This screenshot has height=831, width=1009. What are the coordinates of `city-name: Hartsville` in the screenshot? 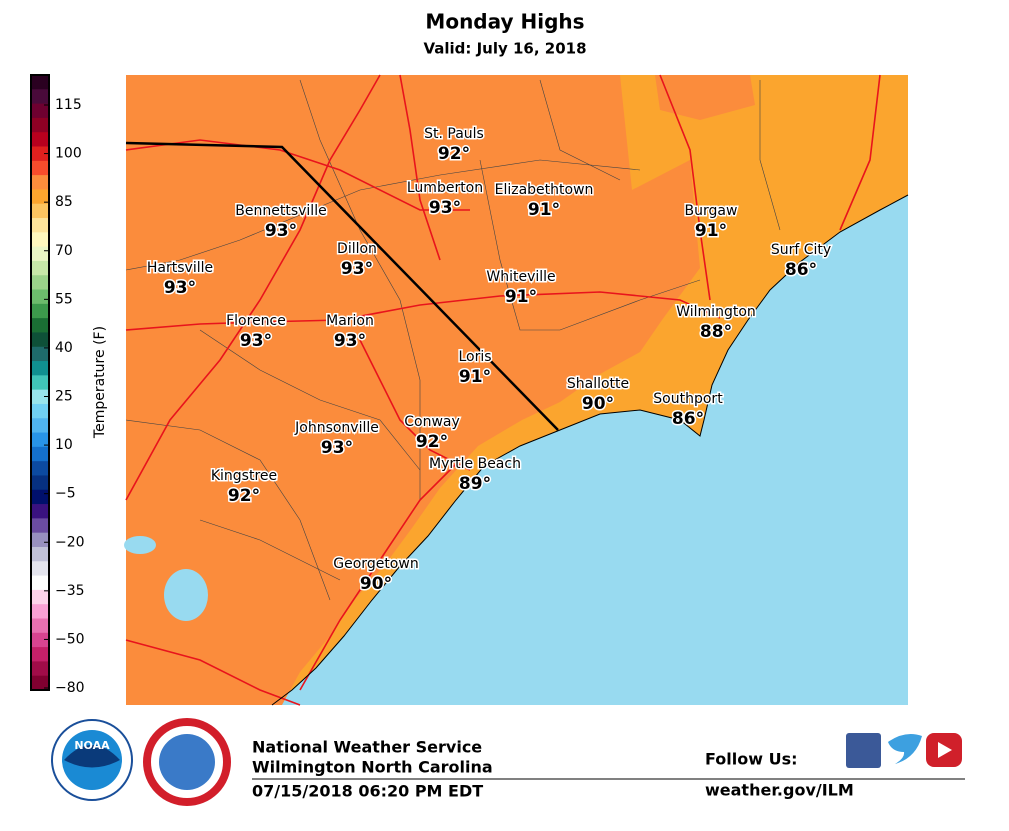 It's located at (180, 268).